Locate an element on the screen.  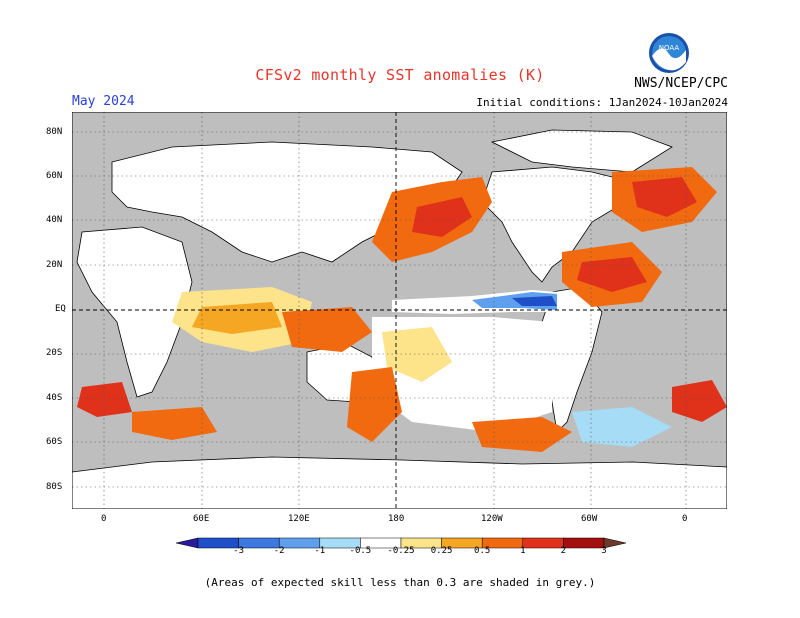
colorbar-label: 2 is located at coordinates (563, 551).